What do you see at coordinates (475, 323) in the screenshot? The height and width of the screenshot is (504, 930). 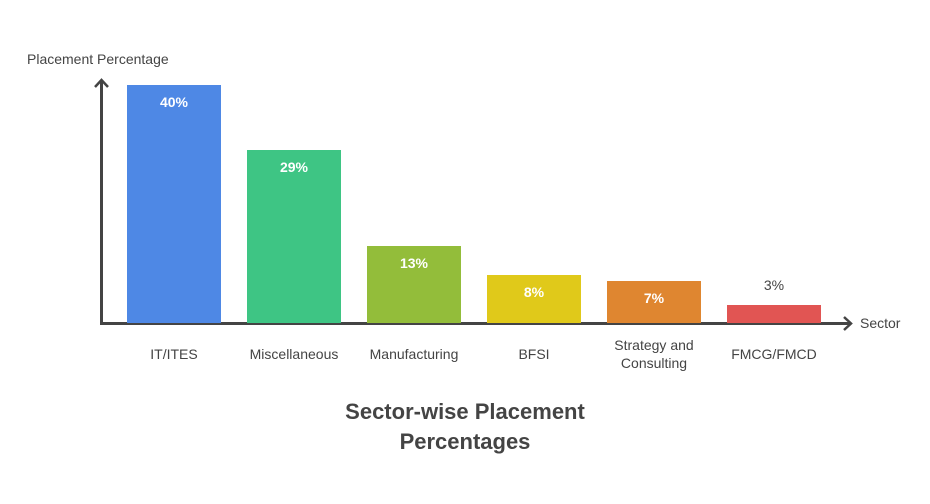 I see `x-axis` at bounding box center [475, 323].